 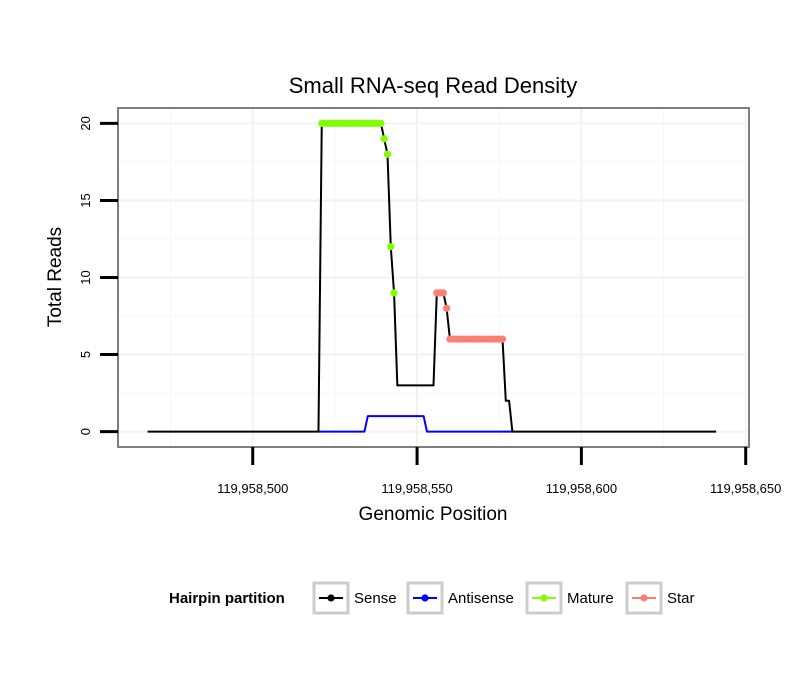 What do you see at coordinates (252, 488) in the screenshot?
I see `x-tick-label: 119,958,500` at bounding box center [252, 488].